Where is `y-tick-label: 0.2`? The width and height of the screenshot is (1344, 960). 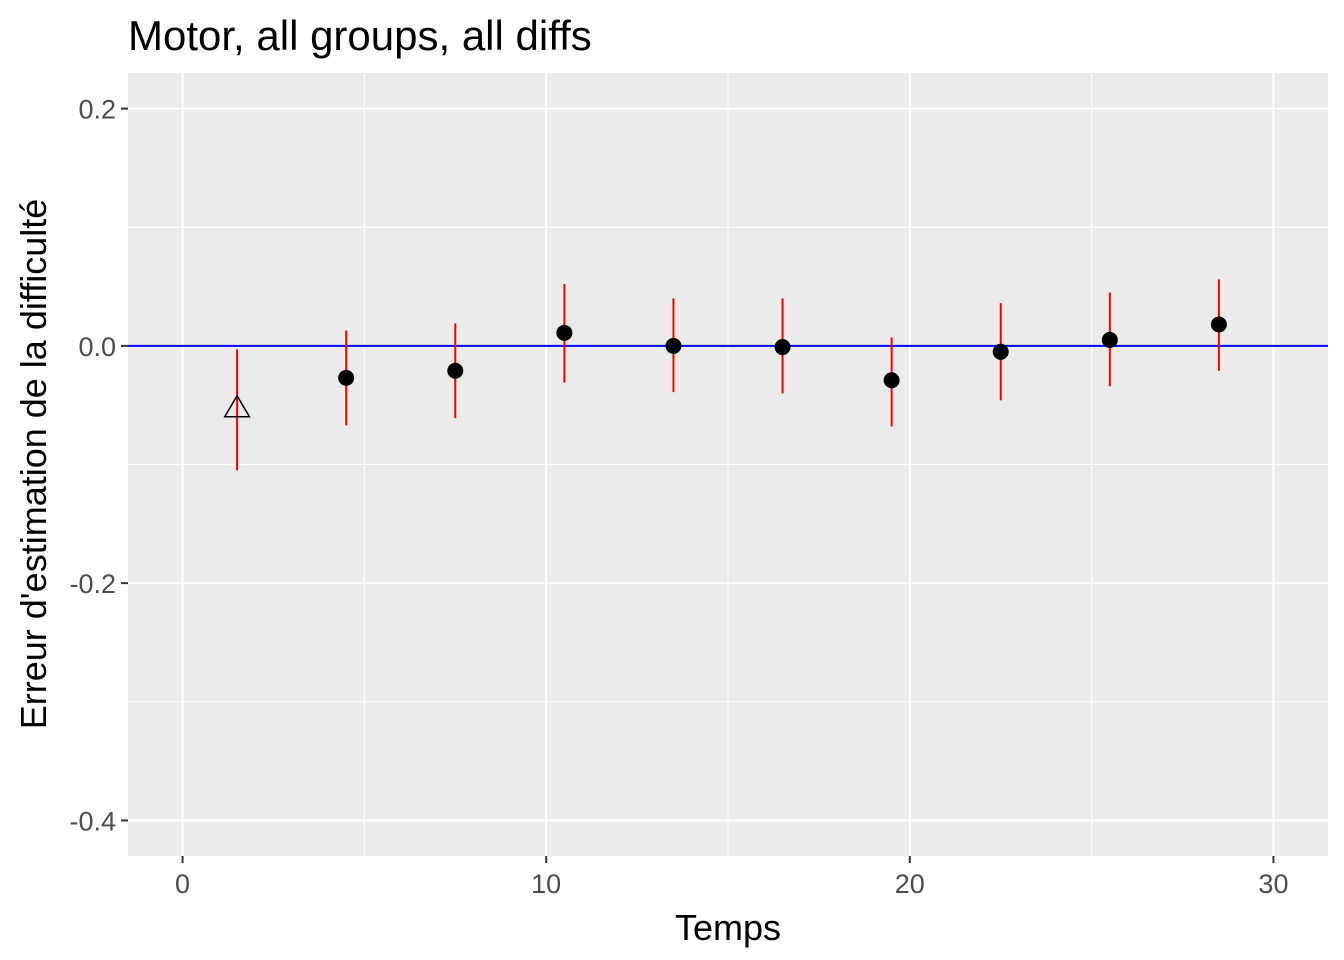 y-tick-label: 0.2 is located at coordinates (97, 110).